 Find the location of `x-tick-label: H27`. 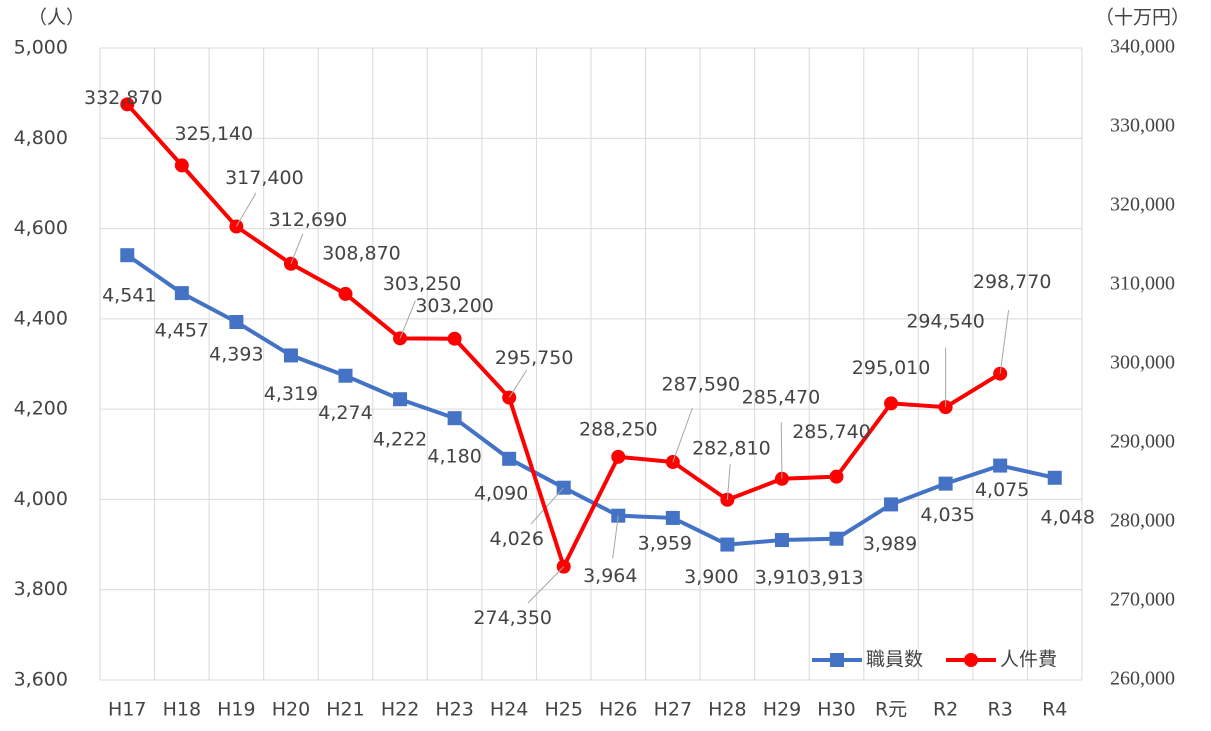

x-tick-label: H27 is located at coordinates (673, 710).